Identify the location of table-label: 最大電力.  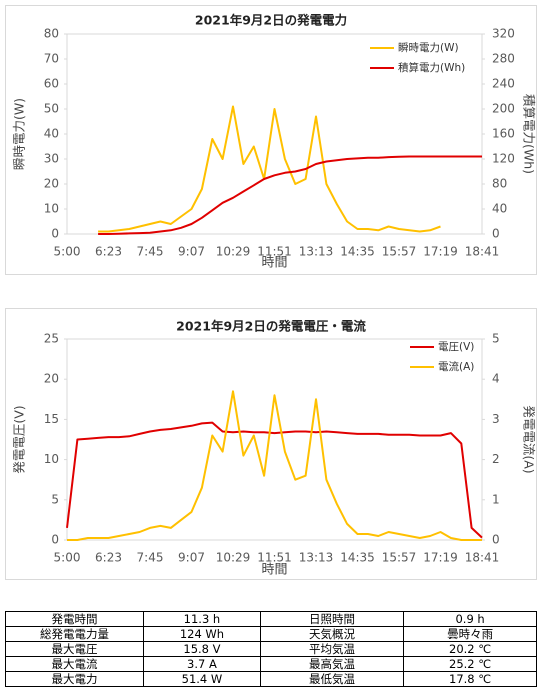
(74, 679).